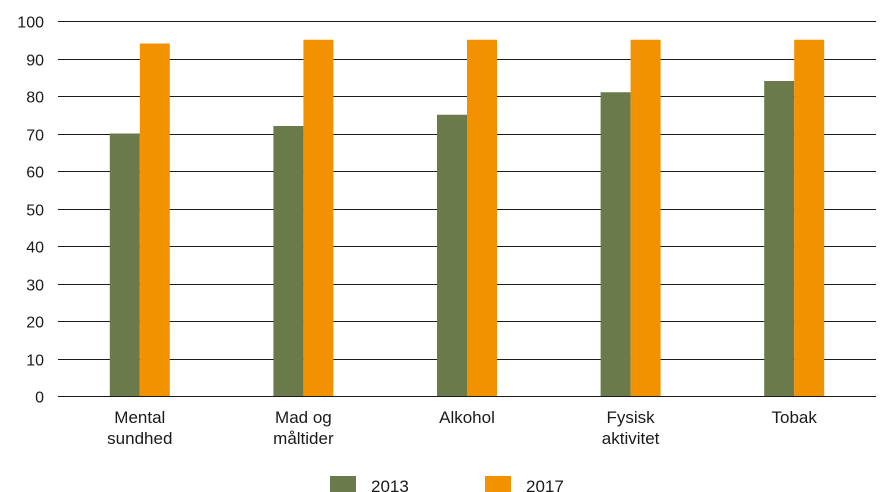  Describe the element at coordinates (303, 417) in the screenshot. I see `category-label-1-line-0: Mad og` at that location.